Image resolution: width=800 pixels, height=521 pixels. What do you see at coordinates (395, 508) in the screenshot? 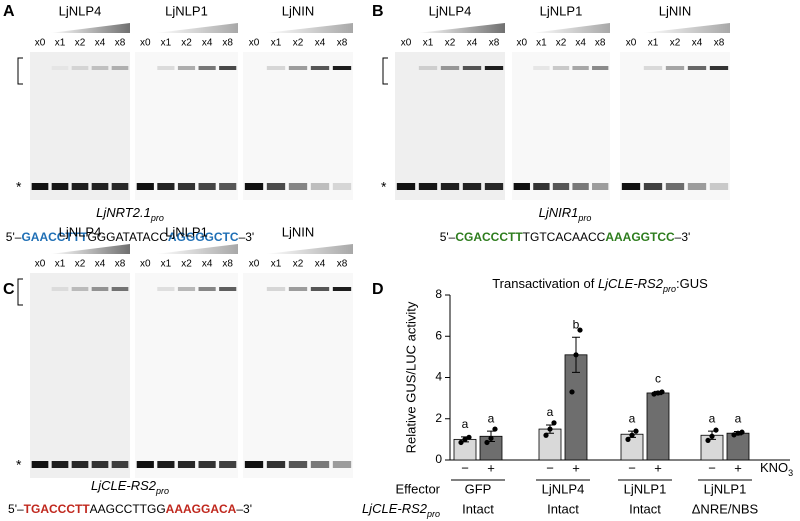
I see `construct-gene: LjCLE-RS2` at bounding box center [395, 508].